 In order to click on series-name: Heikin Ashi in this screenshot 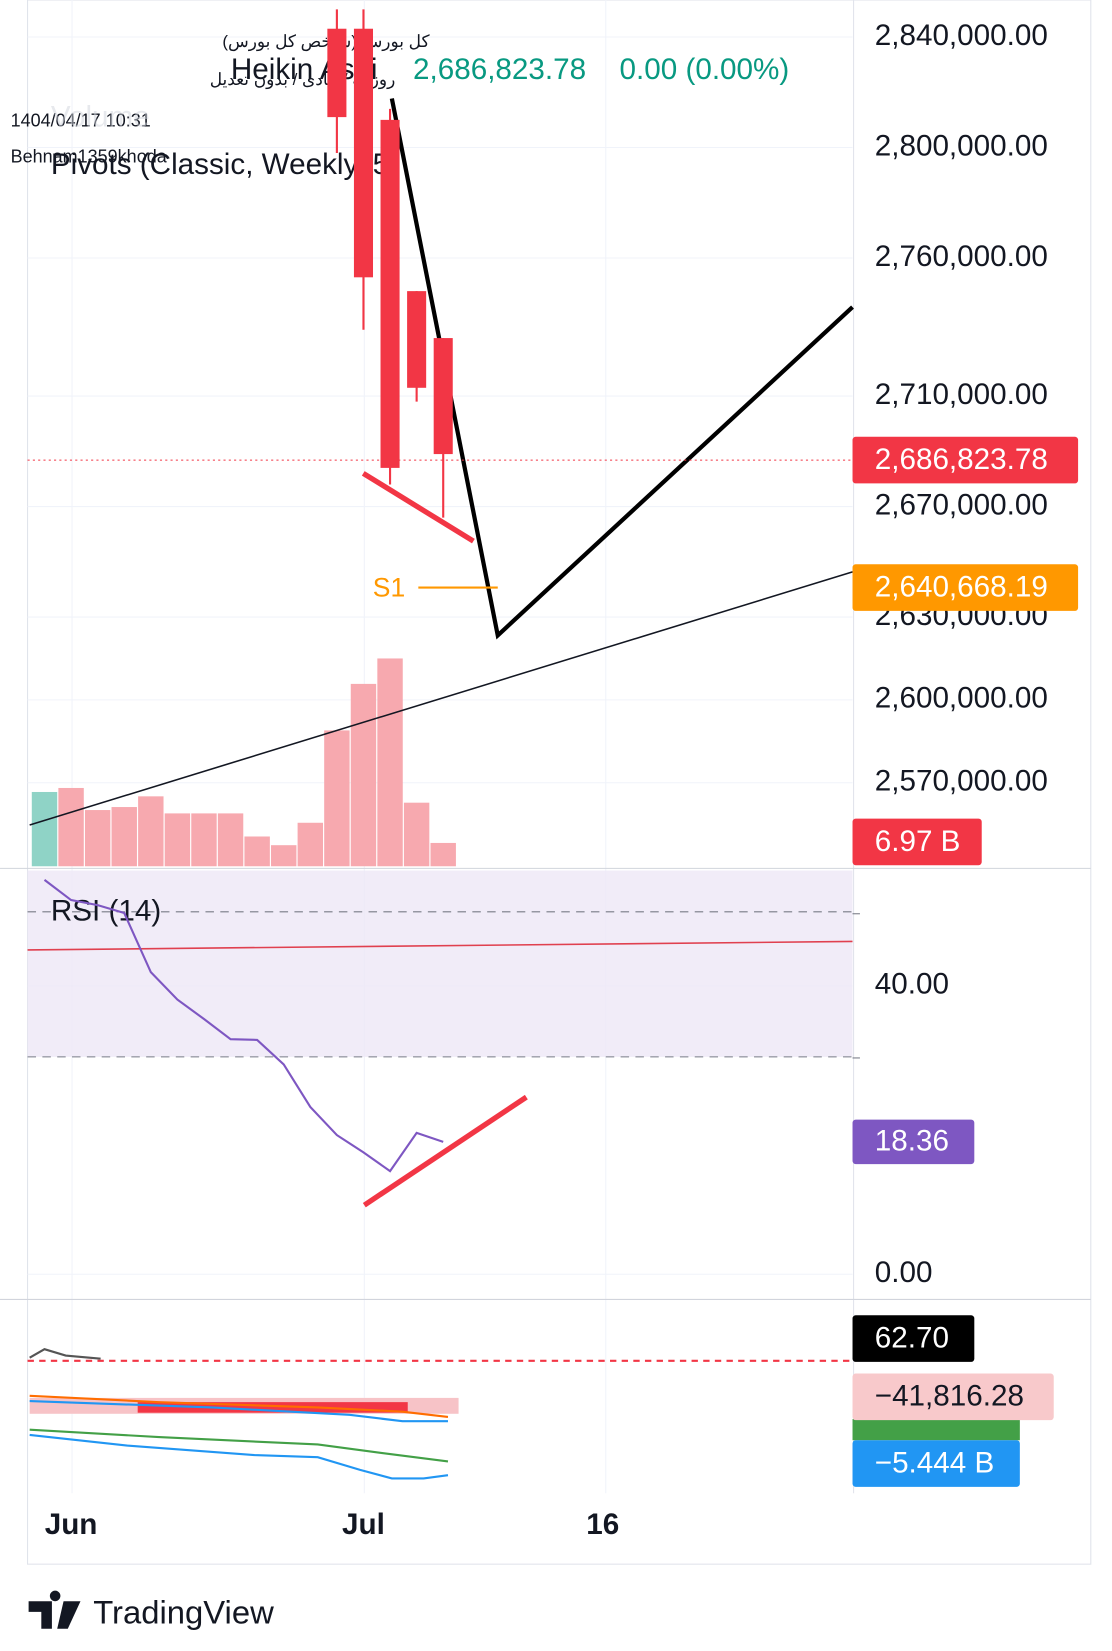, I will do `click(304, 69)`.